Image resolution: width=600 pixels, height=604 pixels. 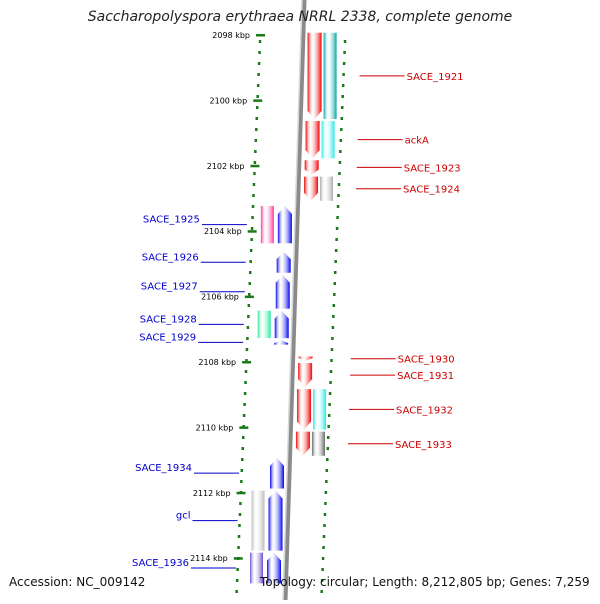 What do you see at coordinates (167, 337) in the screenshot?
I see `reverse-gene-label: SACE_1929` at bounding box center [167, 337].